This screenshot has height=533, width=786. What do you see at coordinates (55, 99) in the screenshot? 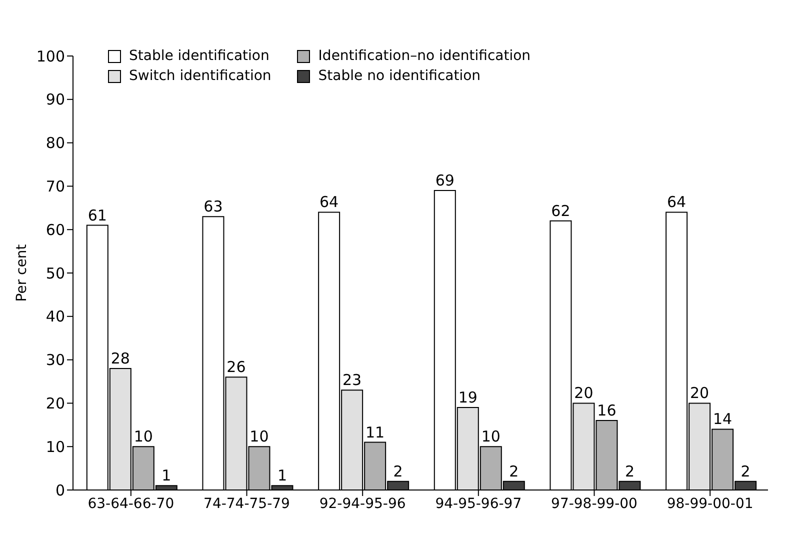
I see `y-tick-label: 90` at bounding box center [55, 99].